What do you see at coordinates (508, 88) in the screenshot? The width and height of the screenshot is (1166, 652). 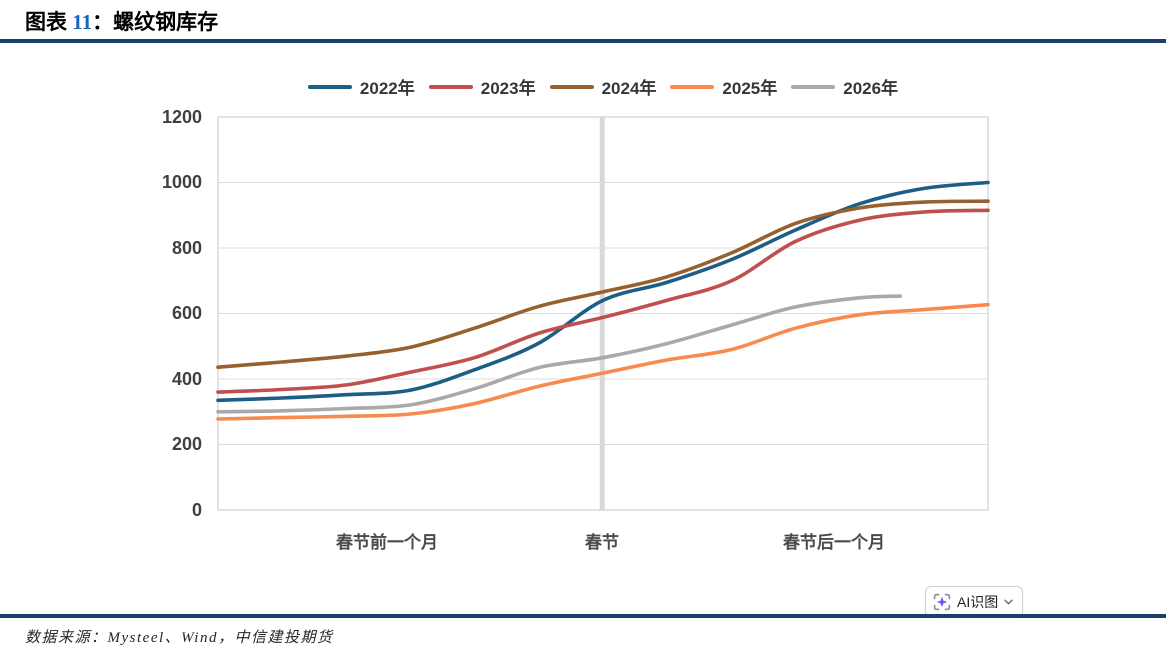 I see `legend-label: 2023年` at bounding box center [508, 88].